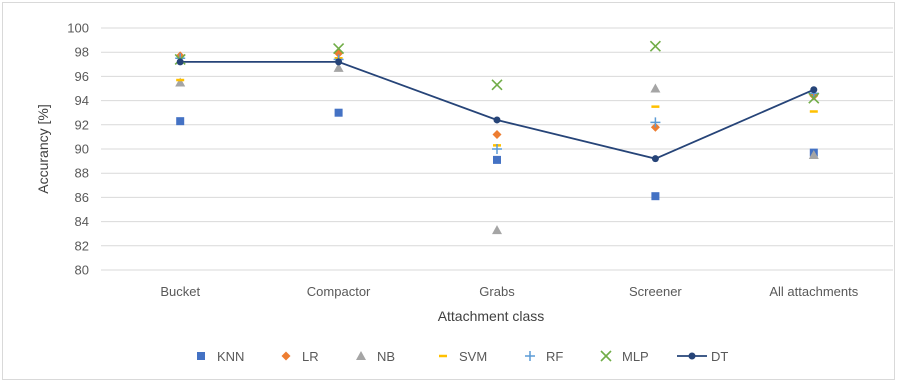  I want to click on legend-label: RF, so click(554, 356).